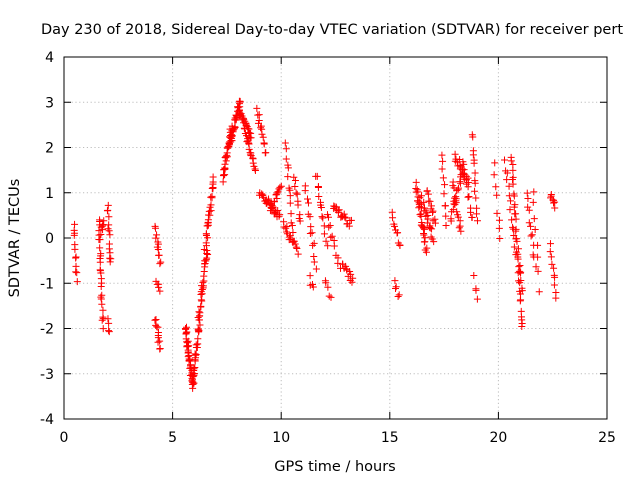  I want to click on y-tick-label: -1, so click(47, 284).